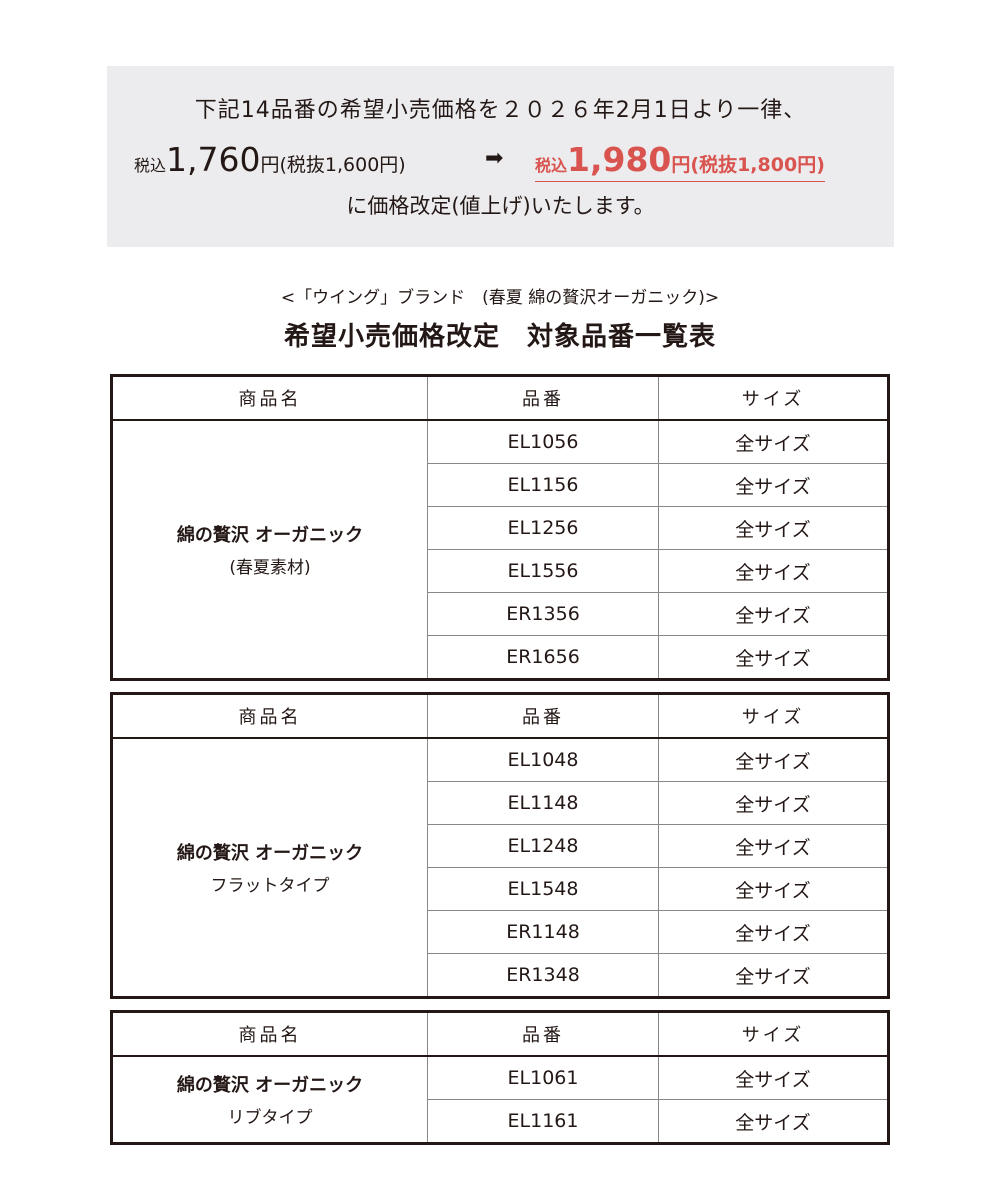 The width and height of the screenshot is (1000, 1200). Describe the element at coordinates (543, 975) in the screenshot. I see `product-code: ER1348` at that location.